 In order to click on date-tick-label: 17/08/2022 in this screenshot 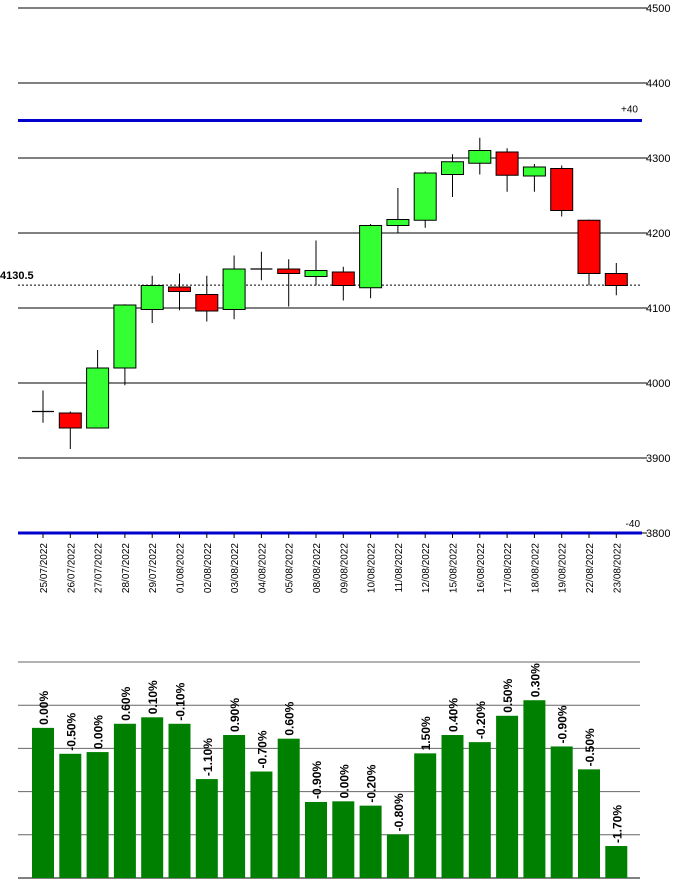, I will do `click(508, 568)`.